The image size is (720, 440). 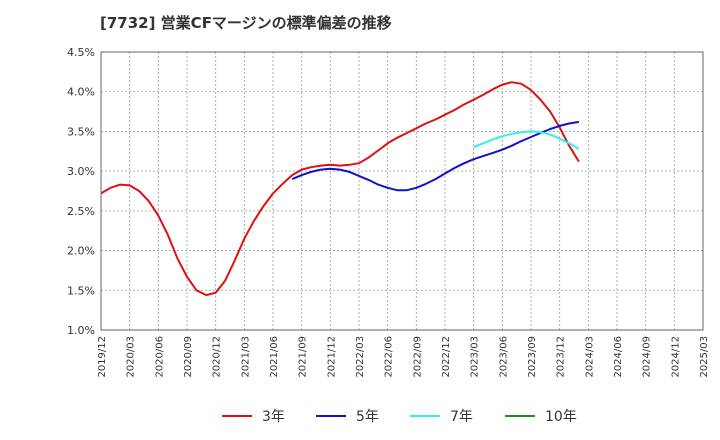 What do you see at coordinates (131, 357) in the screenshot?
I see `x-tick-label: 2020/03` at bounding box center [131, 357].